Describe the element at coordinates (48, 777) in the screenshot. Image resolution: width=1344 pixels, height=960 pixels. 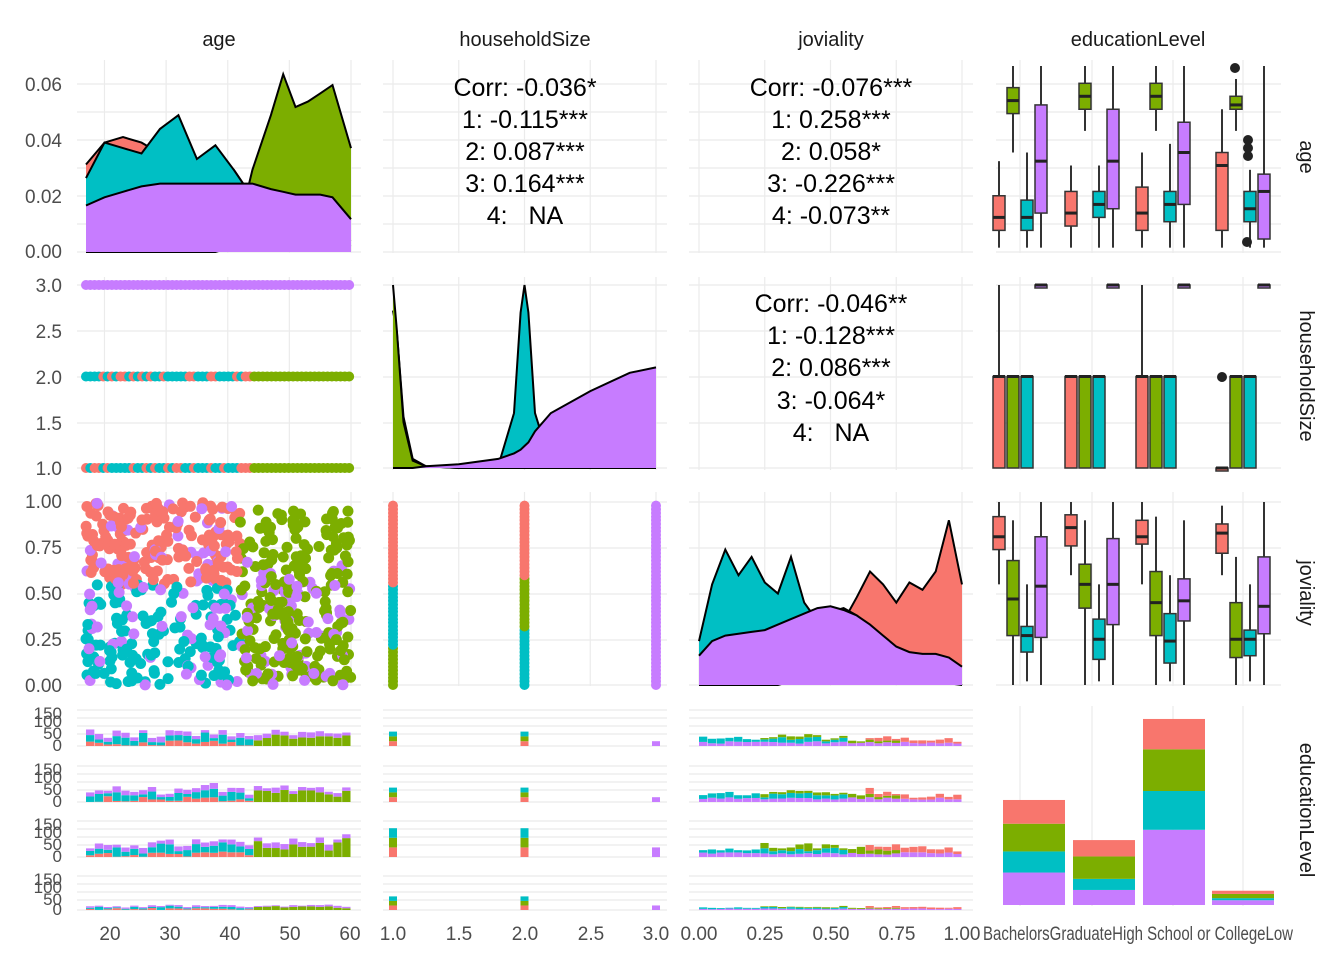
I see `tick-count-y: 100` at that location.